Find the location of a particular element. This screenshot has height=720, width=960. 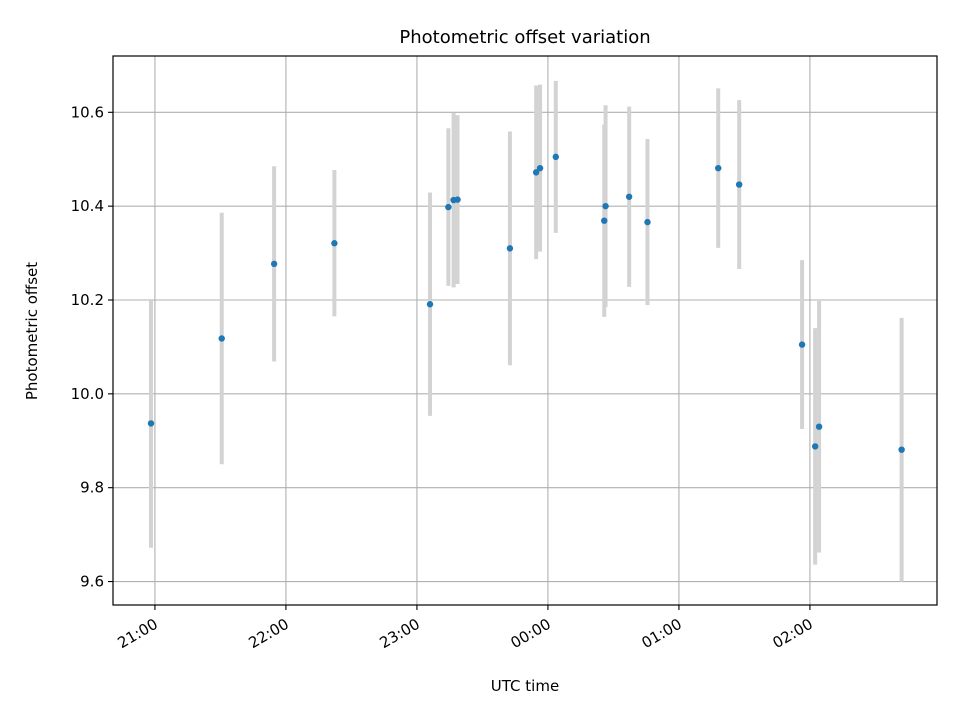

y-axis-ticks: 9.6 9.8 10.0 10.2 10.4 10.6 is located at coordinates (92, 347).